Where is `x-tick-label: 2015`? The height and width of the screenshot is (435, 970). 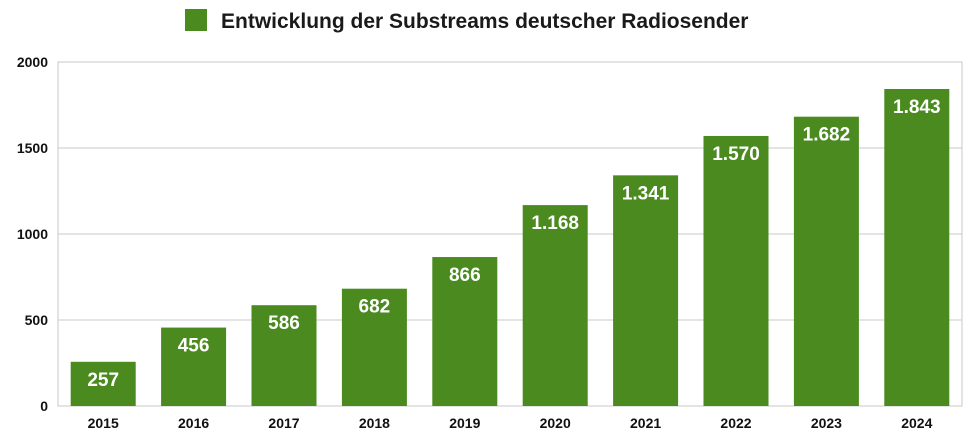 x-tick-label: 2015 is located at coordinates (103, 423).